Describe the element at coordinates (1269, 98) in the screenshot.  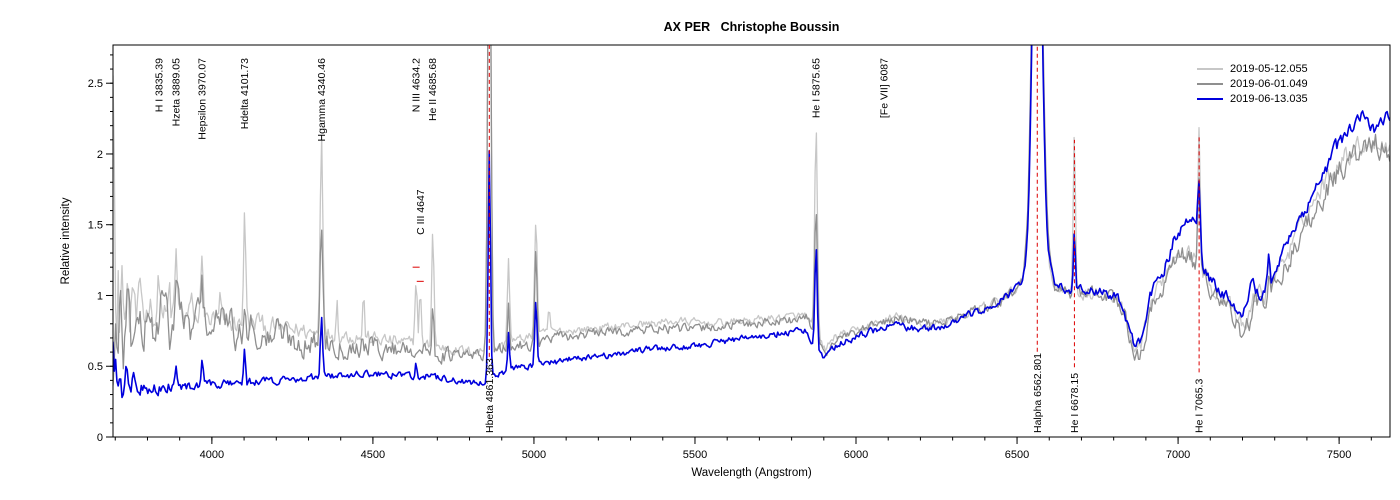
I see `legend-label-3: 2019-06-13.035` at that location.